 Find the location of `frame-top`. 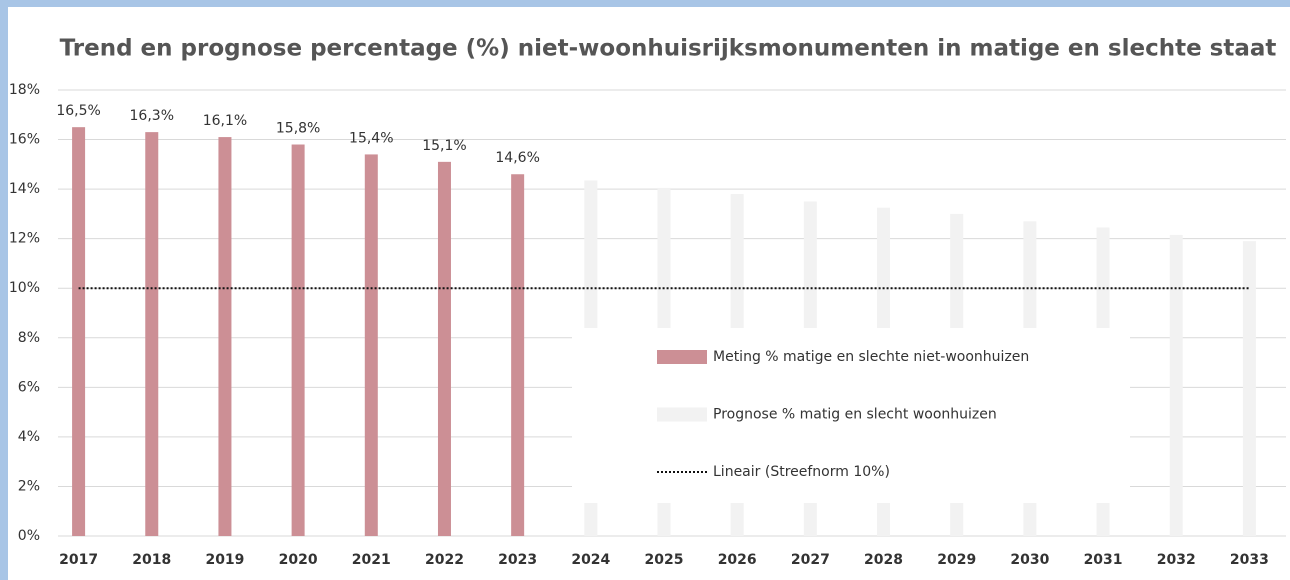

frame-top is located at coordinates (645, 3).